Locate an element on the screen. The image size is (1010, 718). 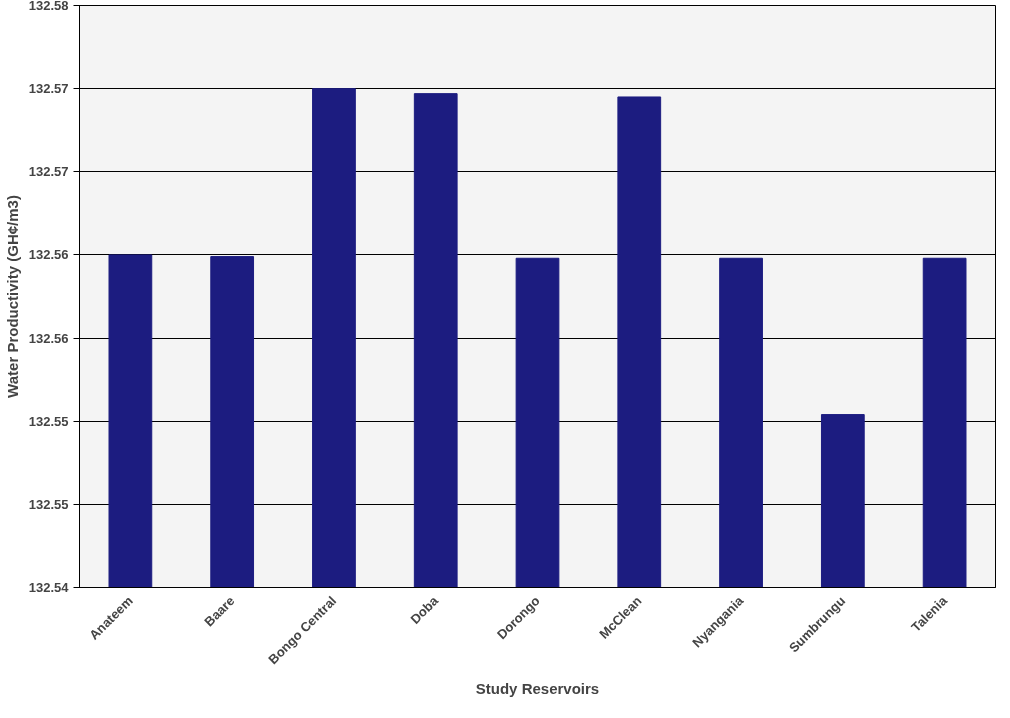
y-tick-label: 132.54 is located at coordinates (49, 587).